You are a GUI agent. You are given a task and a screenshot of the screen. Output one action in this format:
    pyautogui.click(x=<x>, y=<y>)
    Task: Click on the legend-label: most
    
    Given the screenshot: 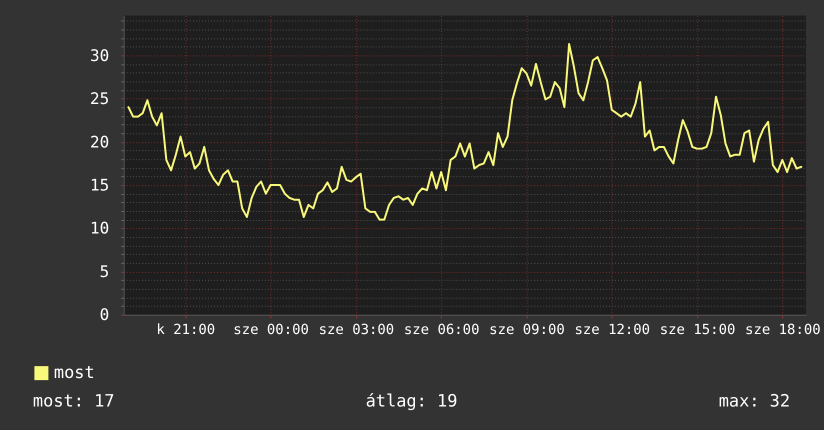 What is the action you would take?
    pyautogui.click(x=74, y=372)
    